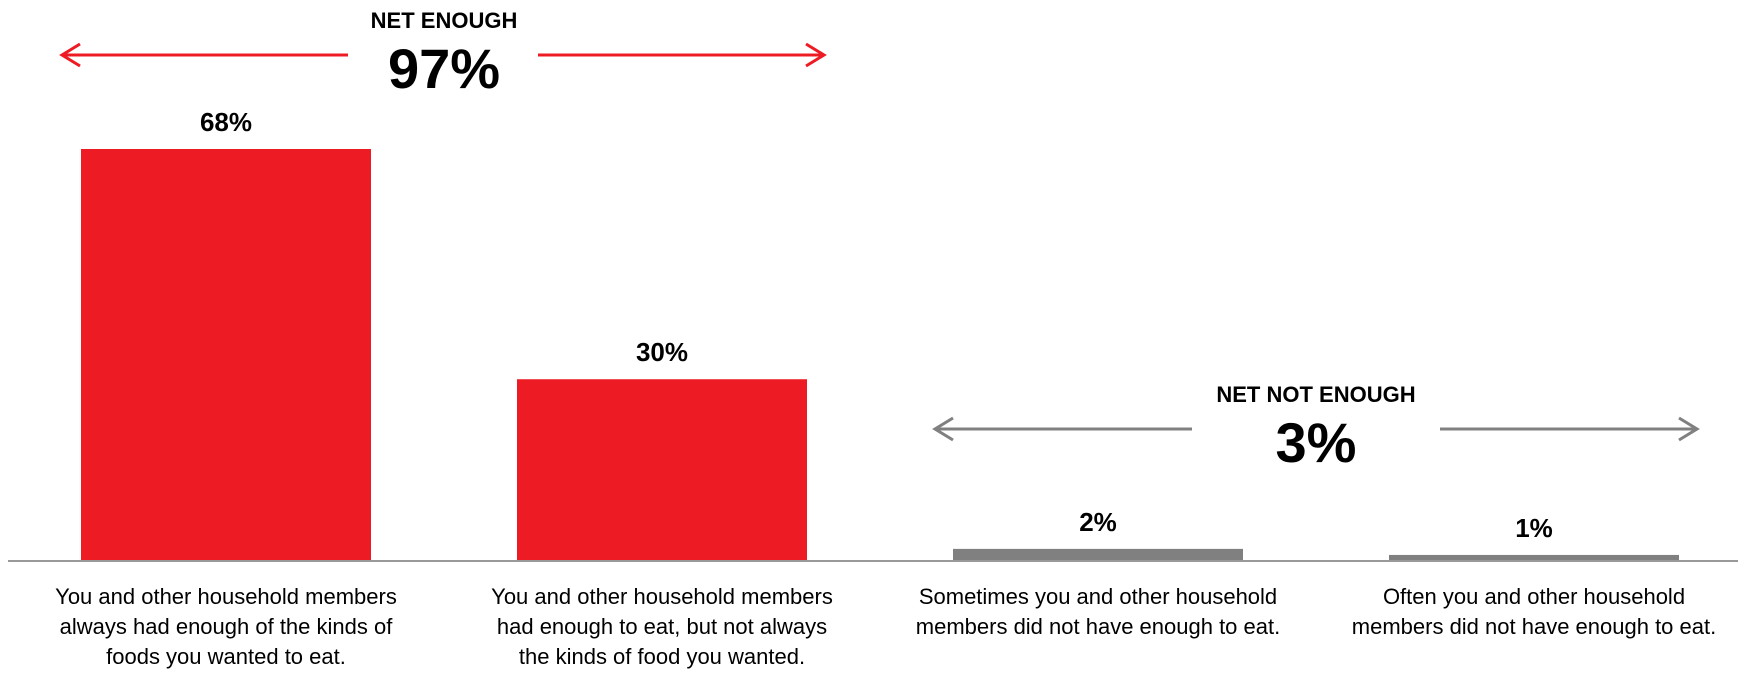 The width and height of the screenshot is (1738, 673). I want to click on category-label-line: always had enough of the kinds of, so click(227, 626).